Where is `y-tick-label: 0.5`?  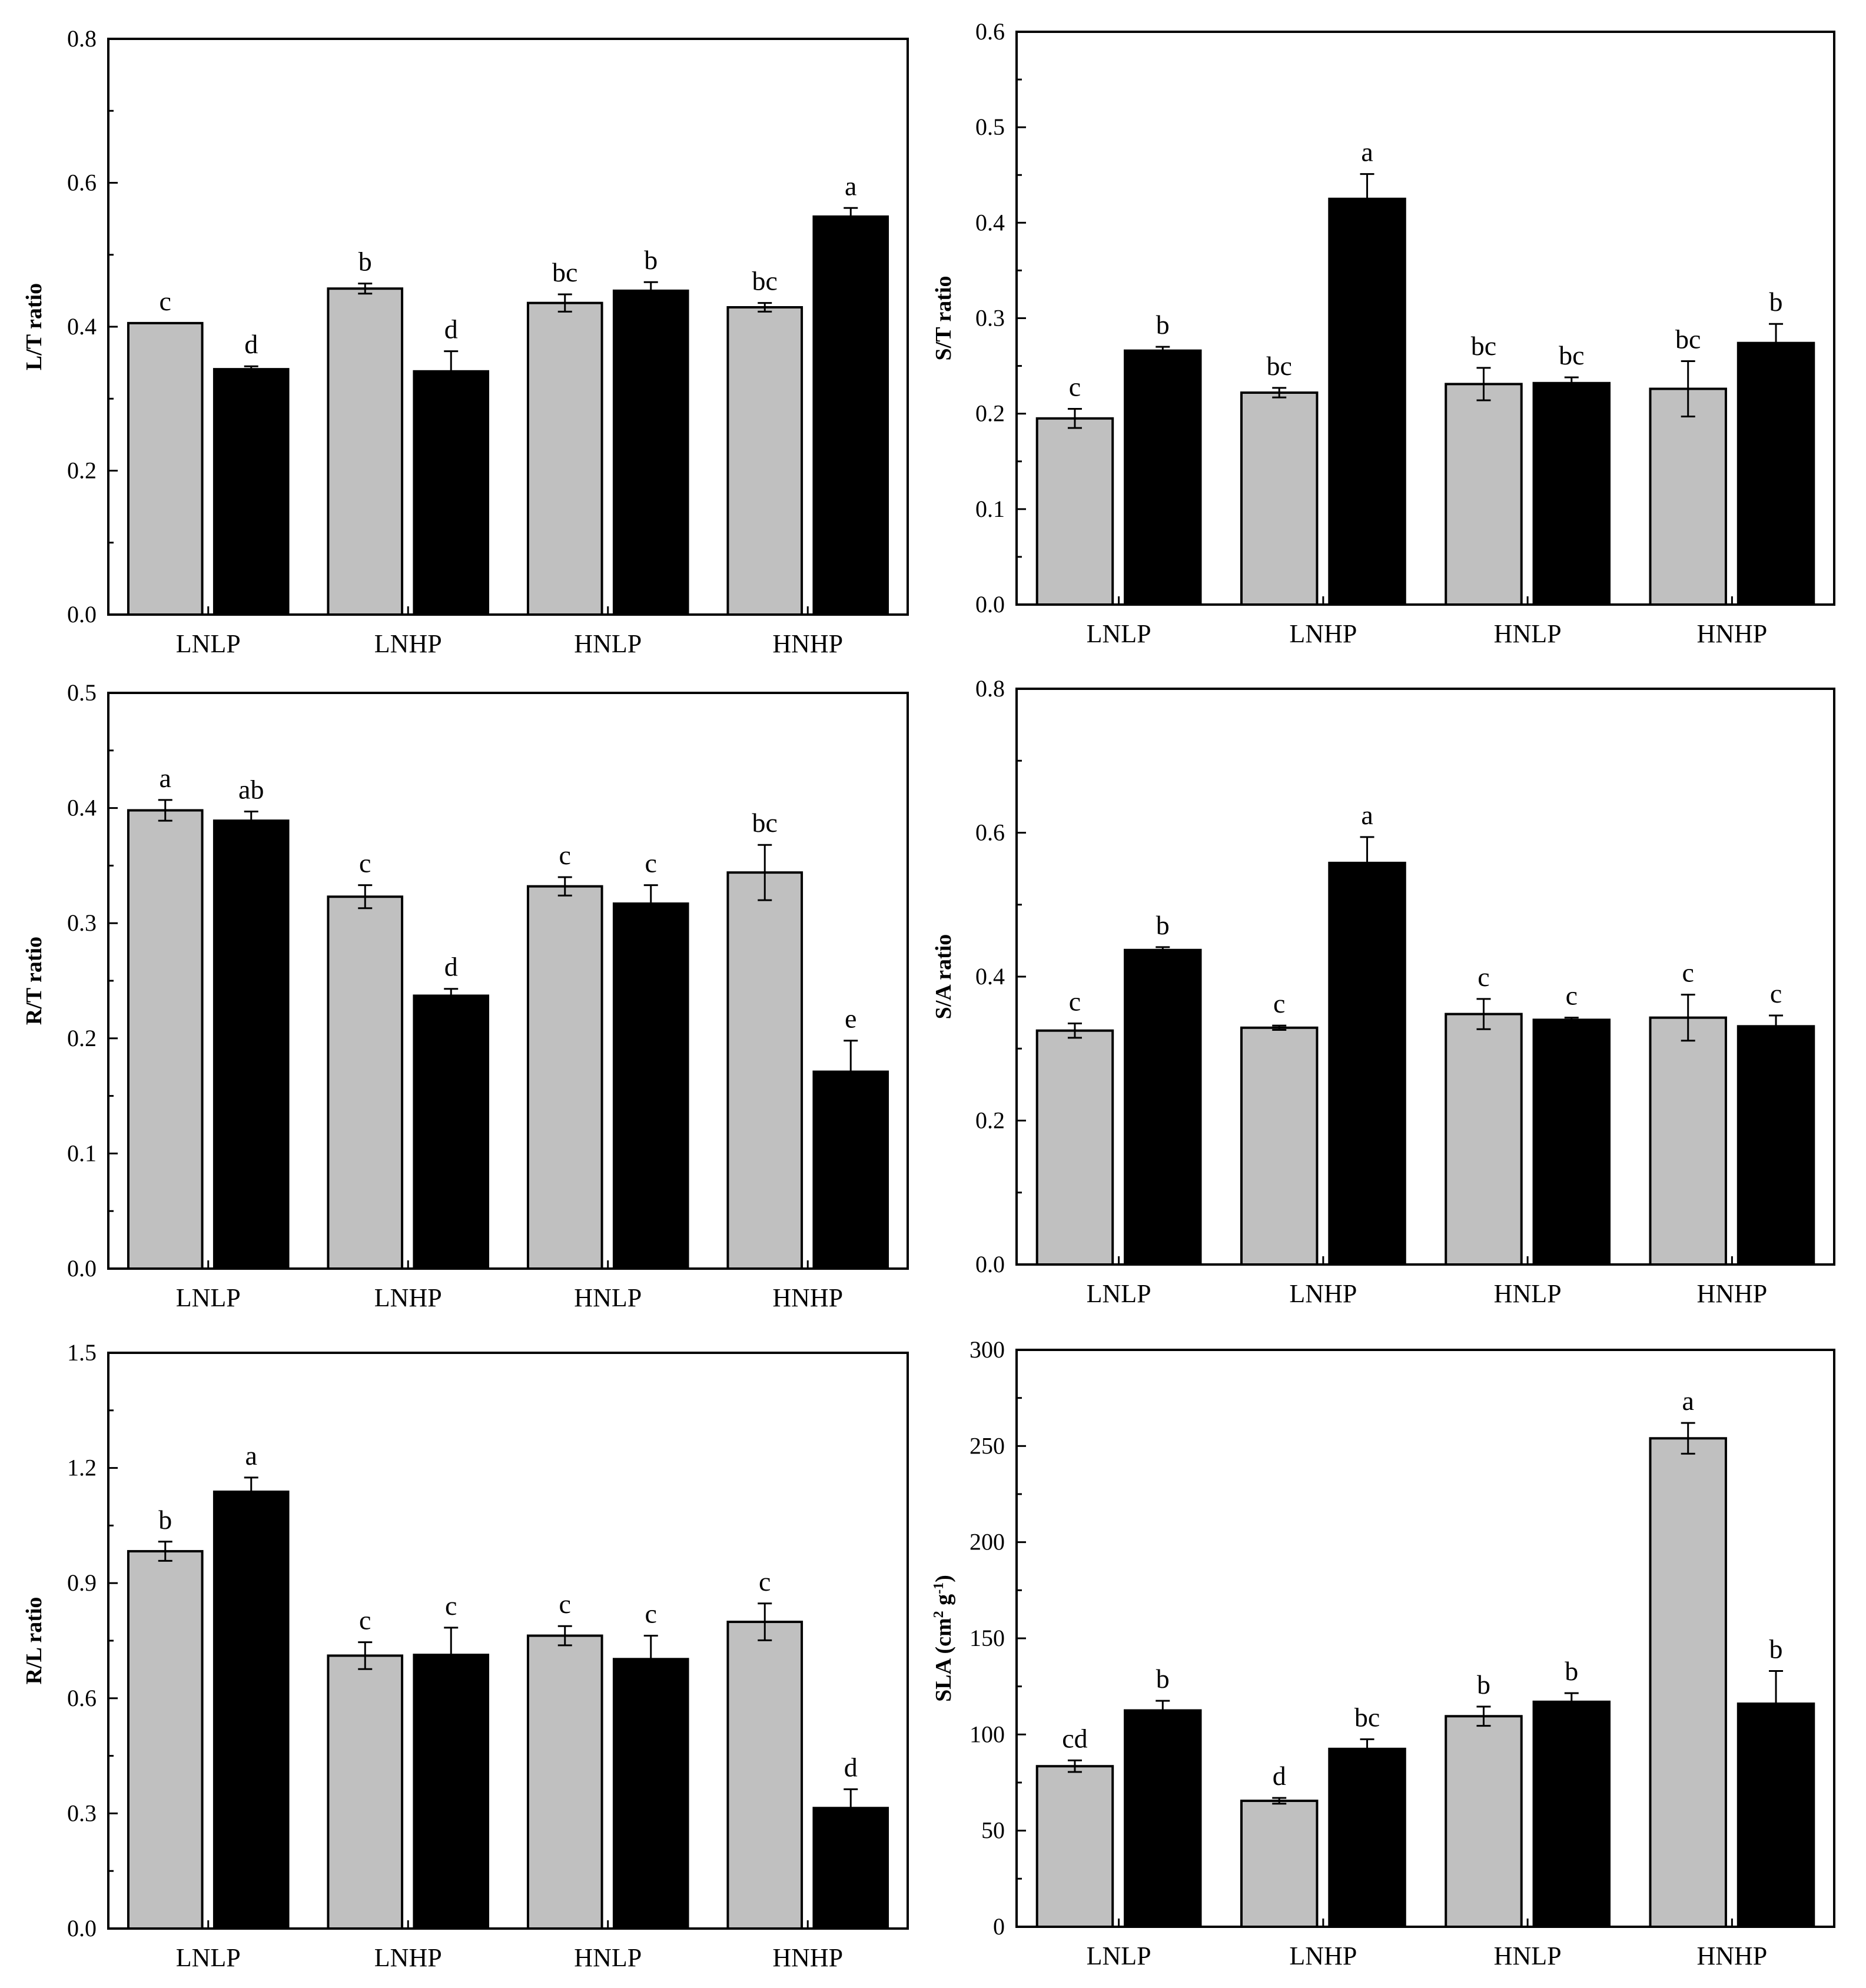
y-tick-label: 0.5 is located at coordinates (82, 692).